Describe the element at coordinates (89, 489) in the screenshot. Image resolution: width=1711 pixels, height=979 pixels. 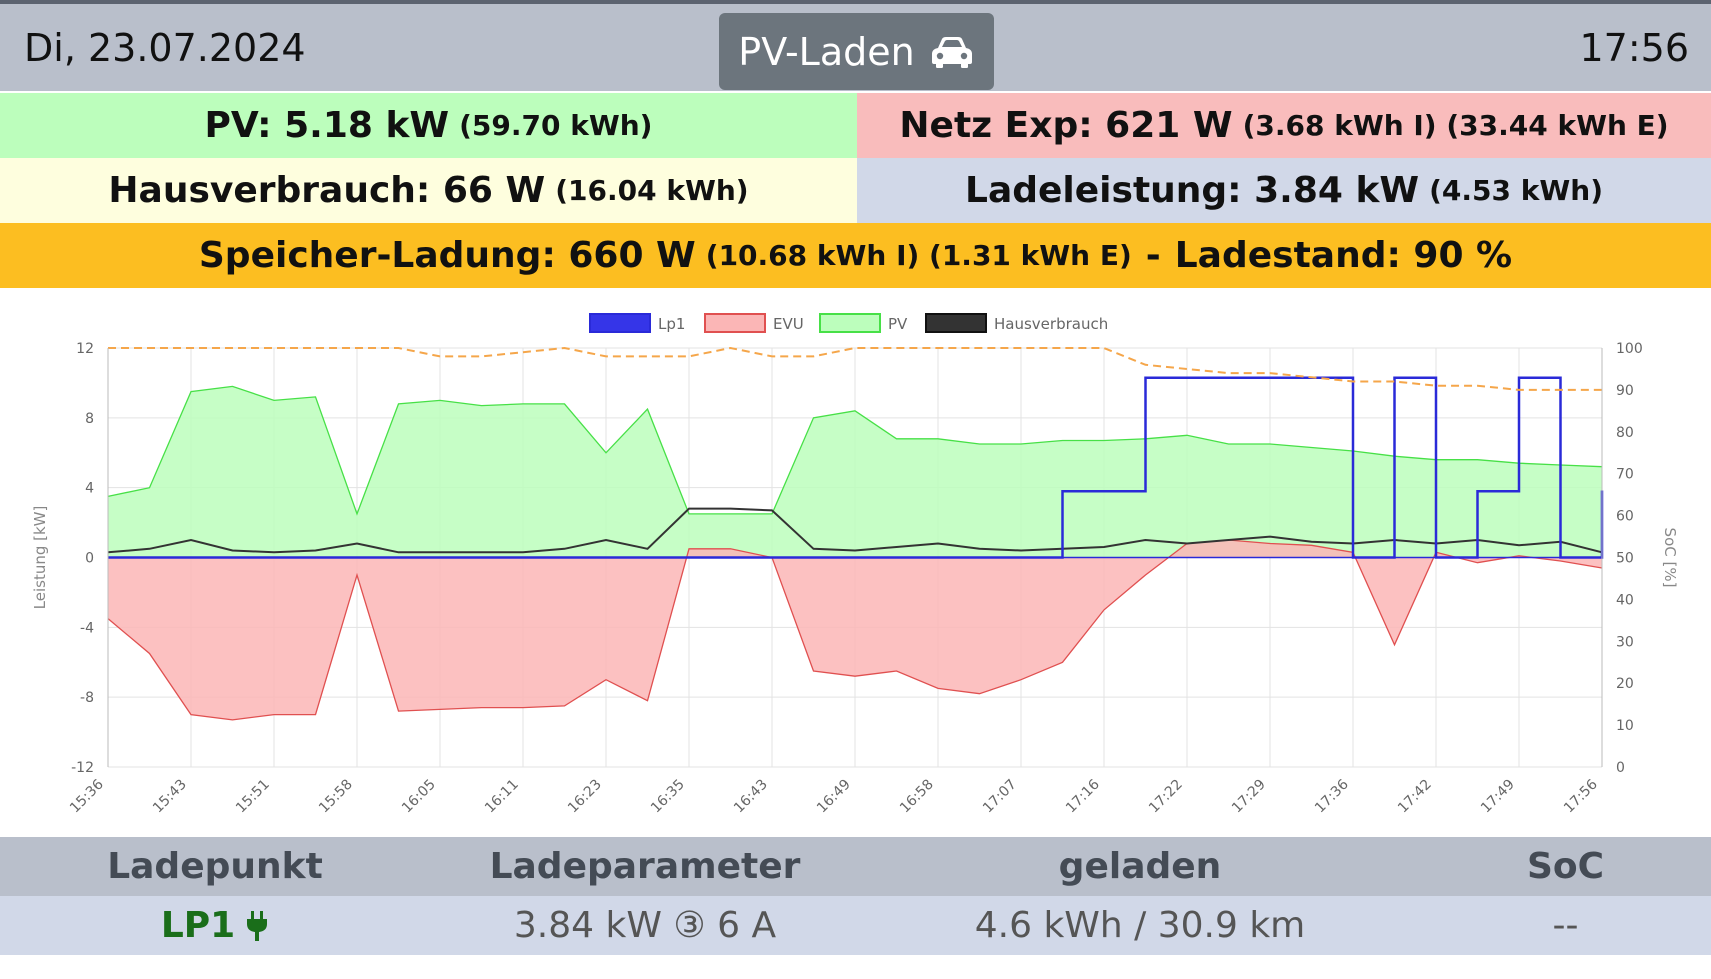
I see `y-tick-label: 4` at that location.